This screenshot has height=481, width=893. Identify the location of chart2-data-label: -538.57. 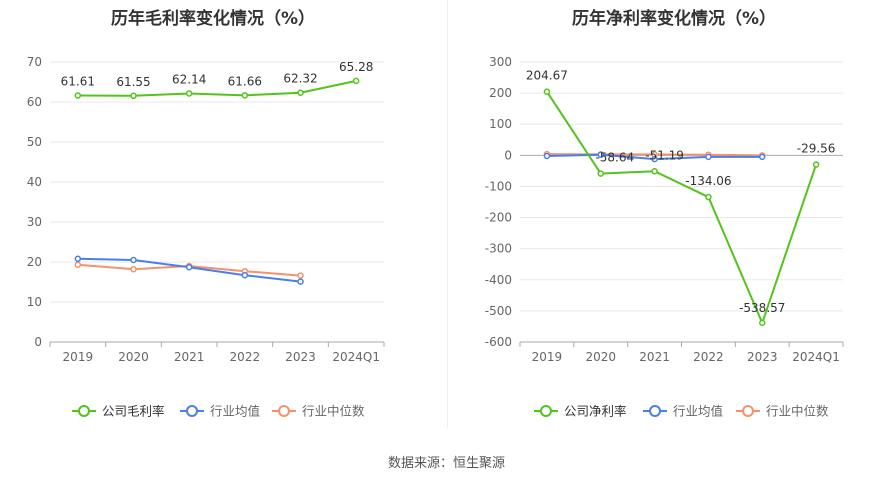
(762, 308).